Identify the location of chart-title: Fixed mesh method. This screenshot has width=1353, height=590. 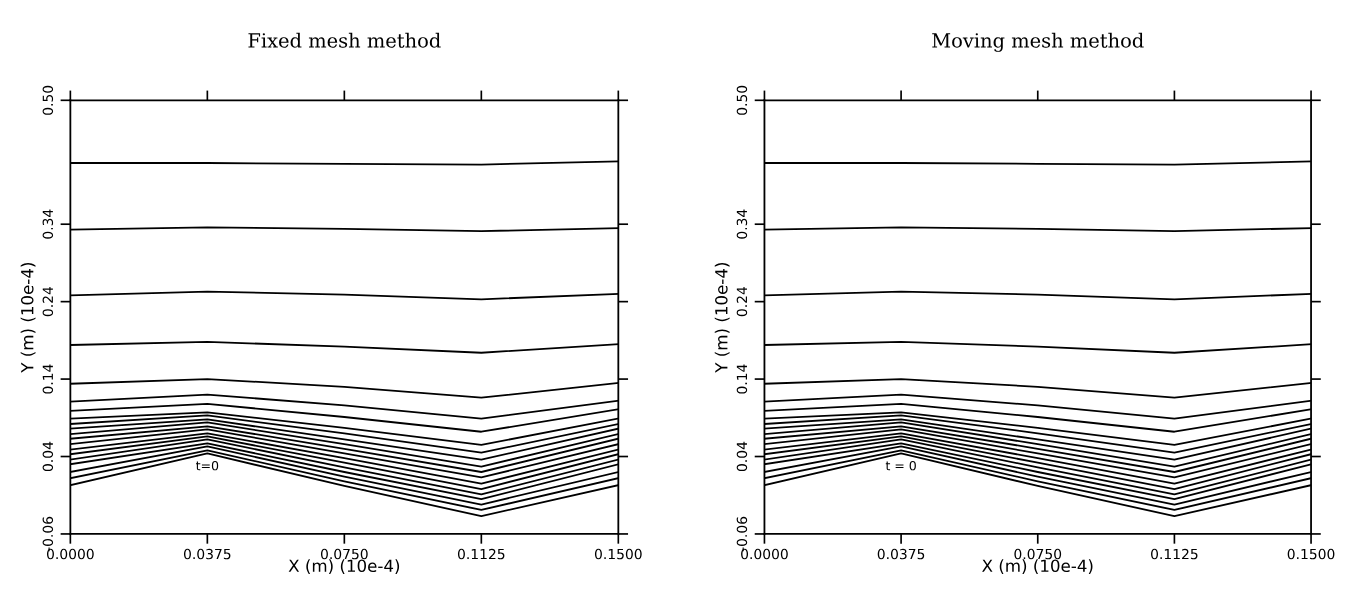
(344, 40).